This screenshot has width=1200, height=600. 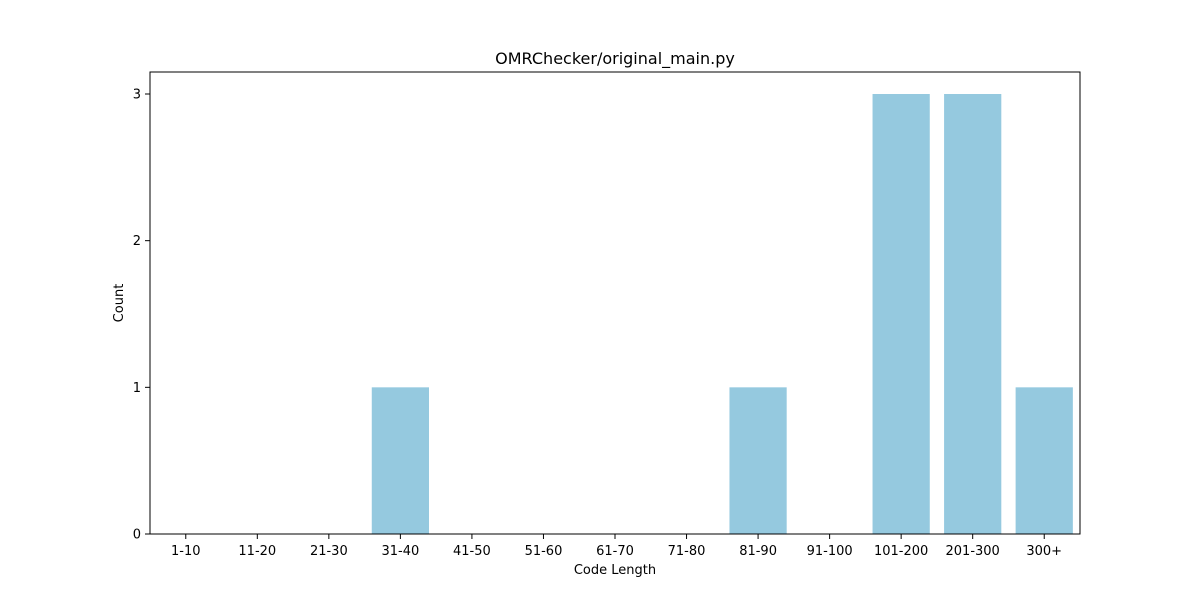 What do you see at coordinates (257, 551) in the screenshot?
I see `x-tick-label: 11-20` at bounding box center [257, 551].